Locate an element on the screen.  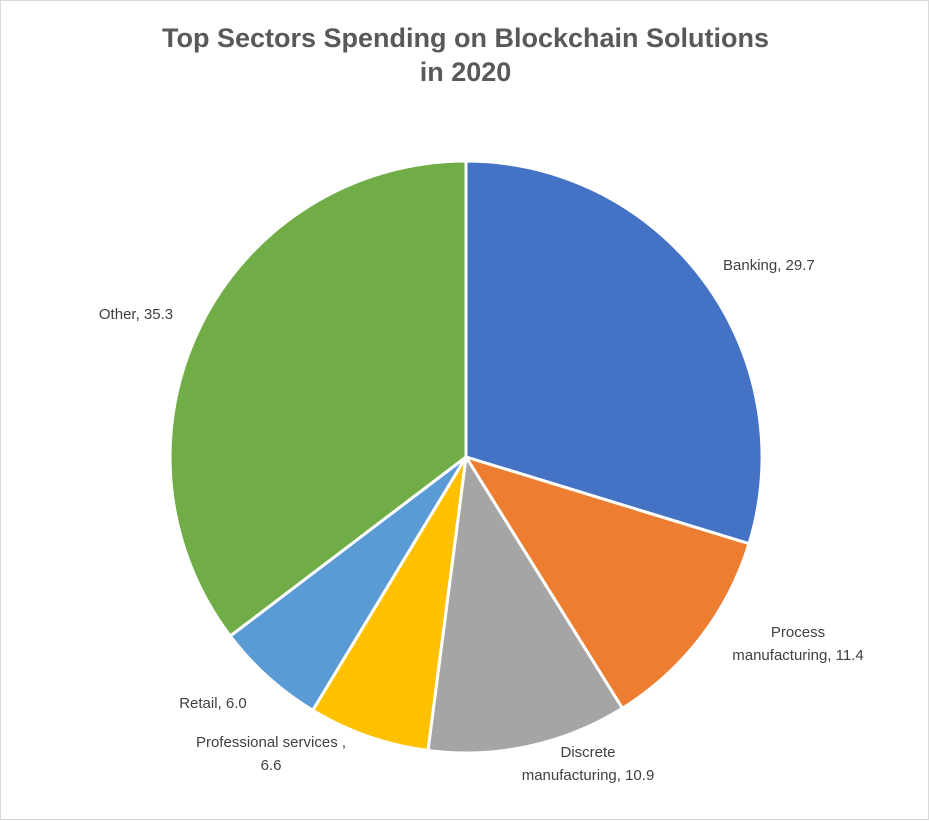
chart-title-line-2: in 2020 is located at coordinates (465, 72).